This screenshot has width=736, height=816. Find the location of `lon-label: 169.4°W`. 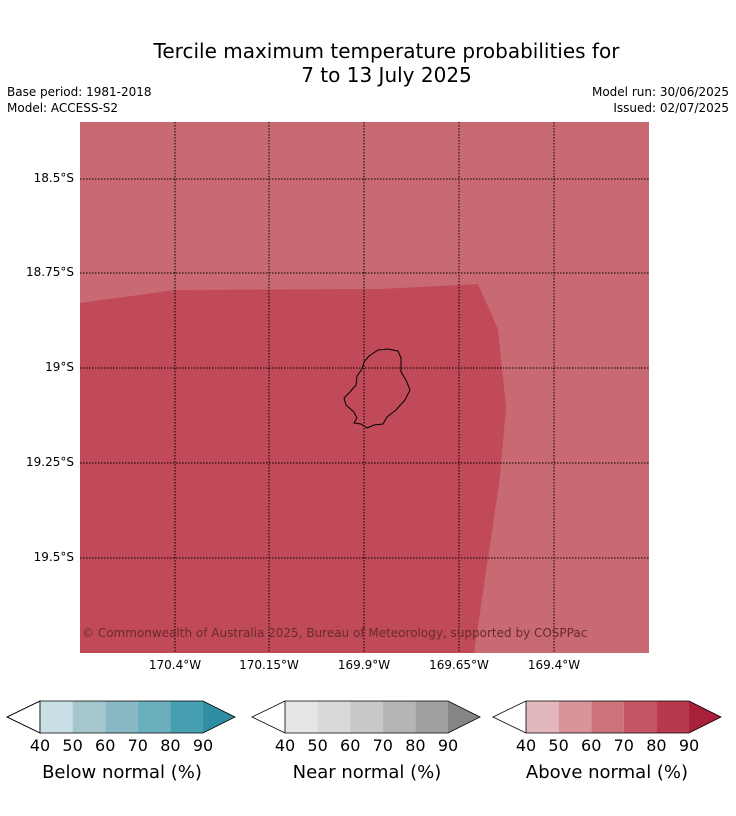

lon-label: 169.4°W is located at coordinates (554, 665).